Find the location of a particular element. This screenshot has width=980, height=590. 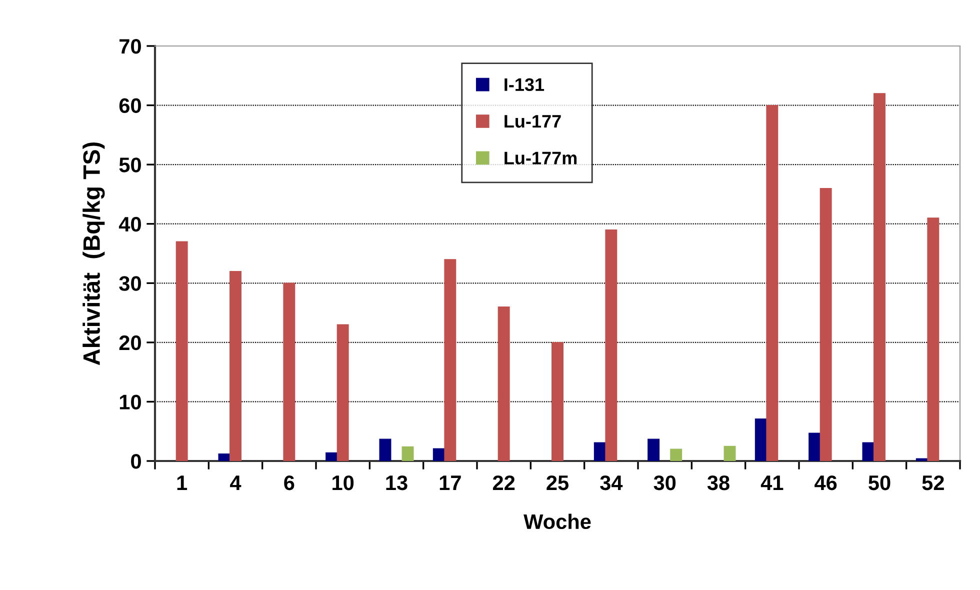

x-tick-label: 10 is located at coordinates (343, 482).